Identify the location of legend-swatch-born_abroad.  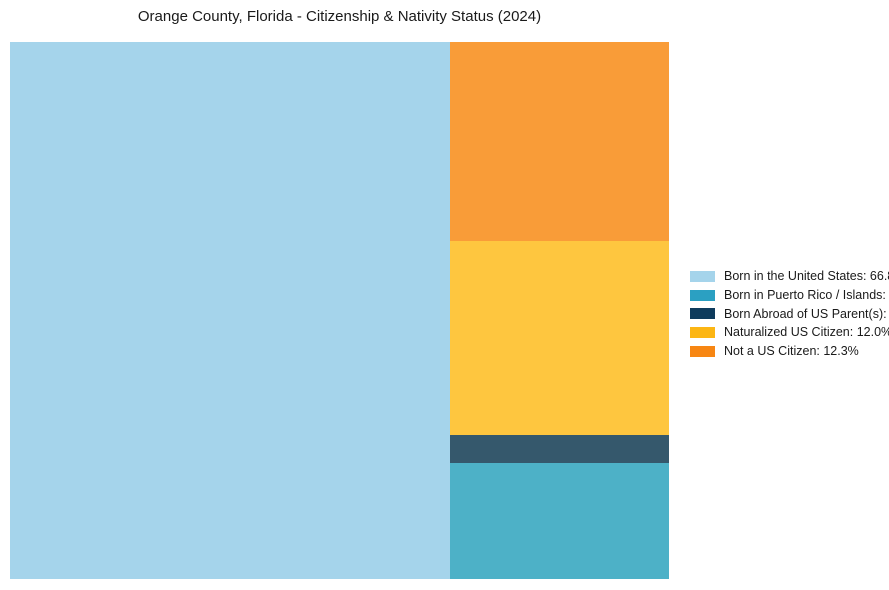
(702, 314).